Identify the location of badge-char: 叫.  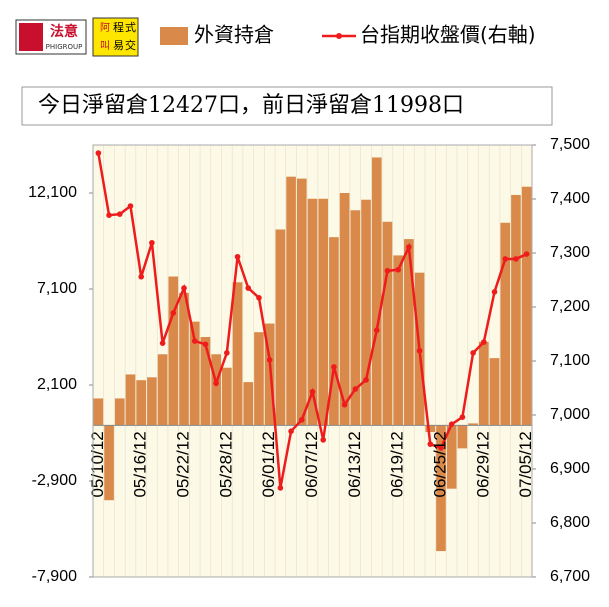
(105, 46).